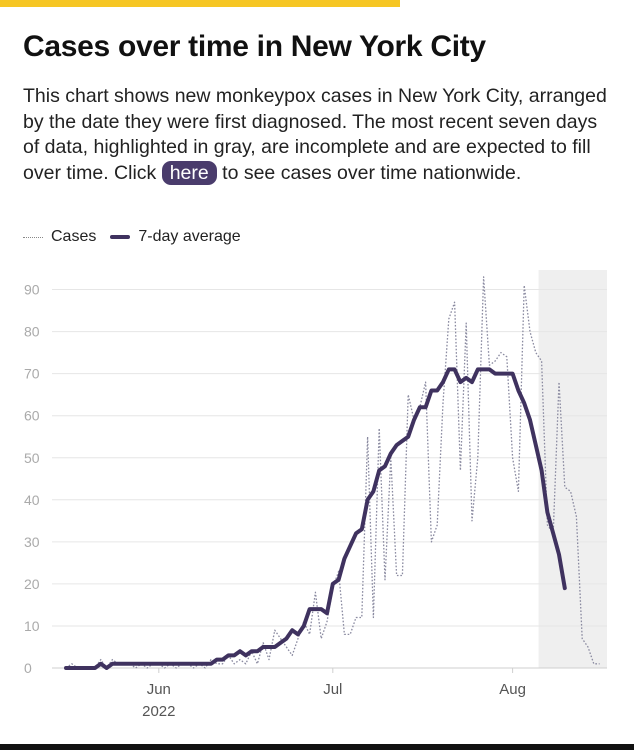 The image size is (634, 750). I want to click on y-tick-label: 50, so click(32, 458).